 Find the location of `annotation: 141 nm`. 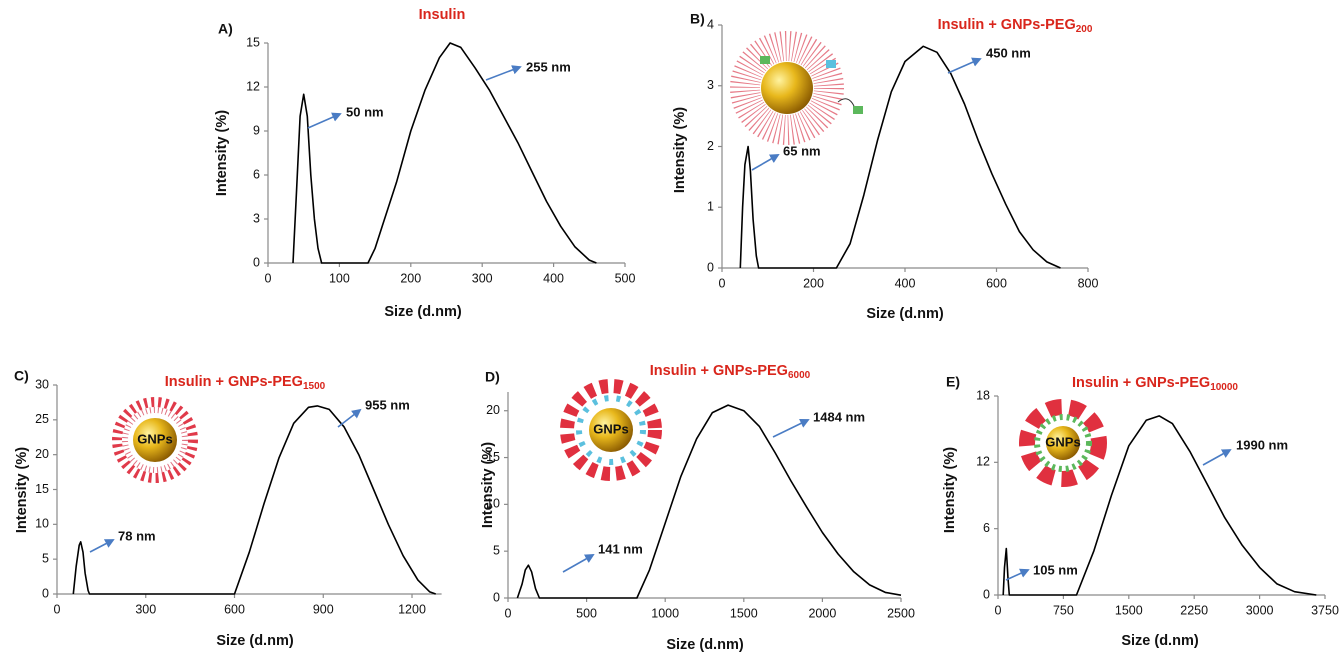

annotation: 141 nm is located at coordinates (620, 548).